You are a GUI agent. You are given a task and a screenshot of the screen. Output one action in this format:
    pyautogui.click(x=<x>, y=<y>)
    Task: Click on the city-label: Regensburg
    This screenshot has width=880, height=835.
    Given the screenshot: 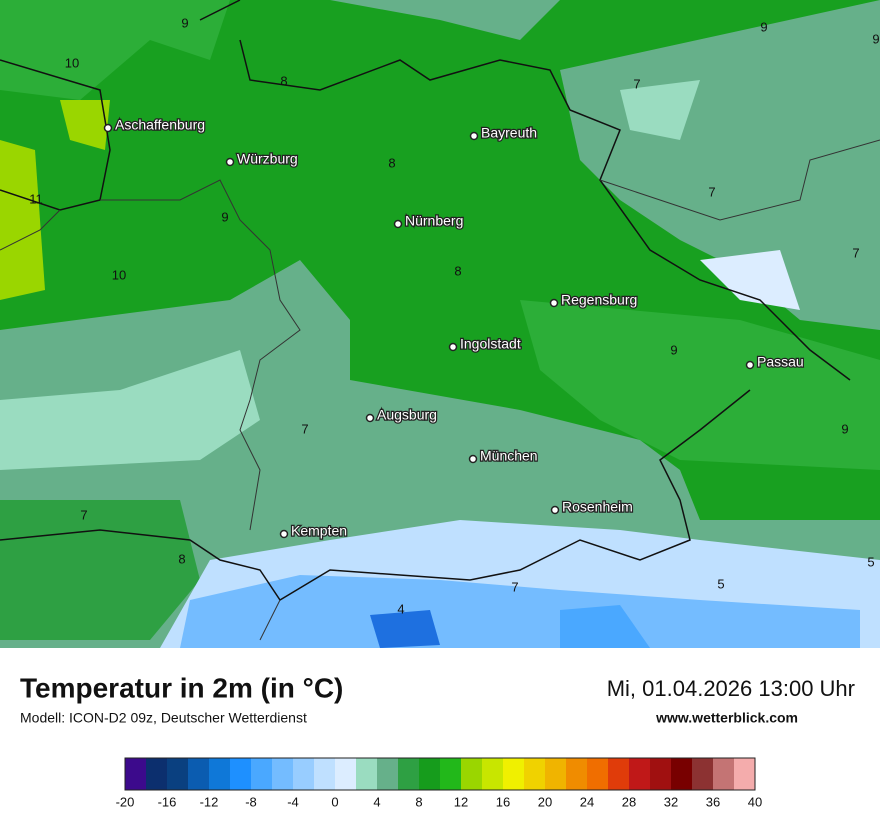 What is the action you would take?
    pyautogui.click(x=599, y=300)
    